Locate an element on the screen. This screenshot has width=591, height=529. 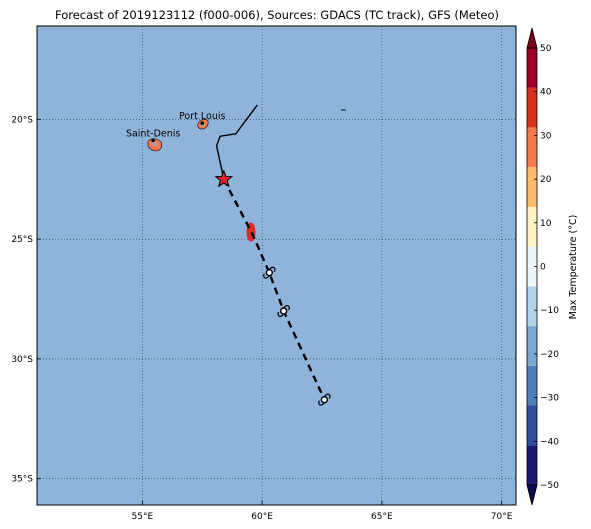
colorbar-tick-label: −10 is located at coordinates (549, 311).